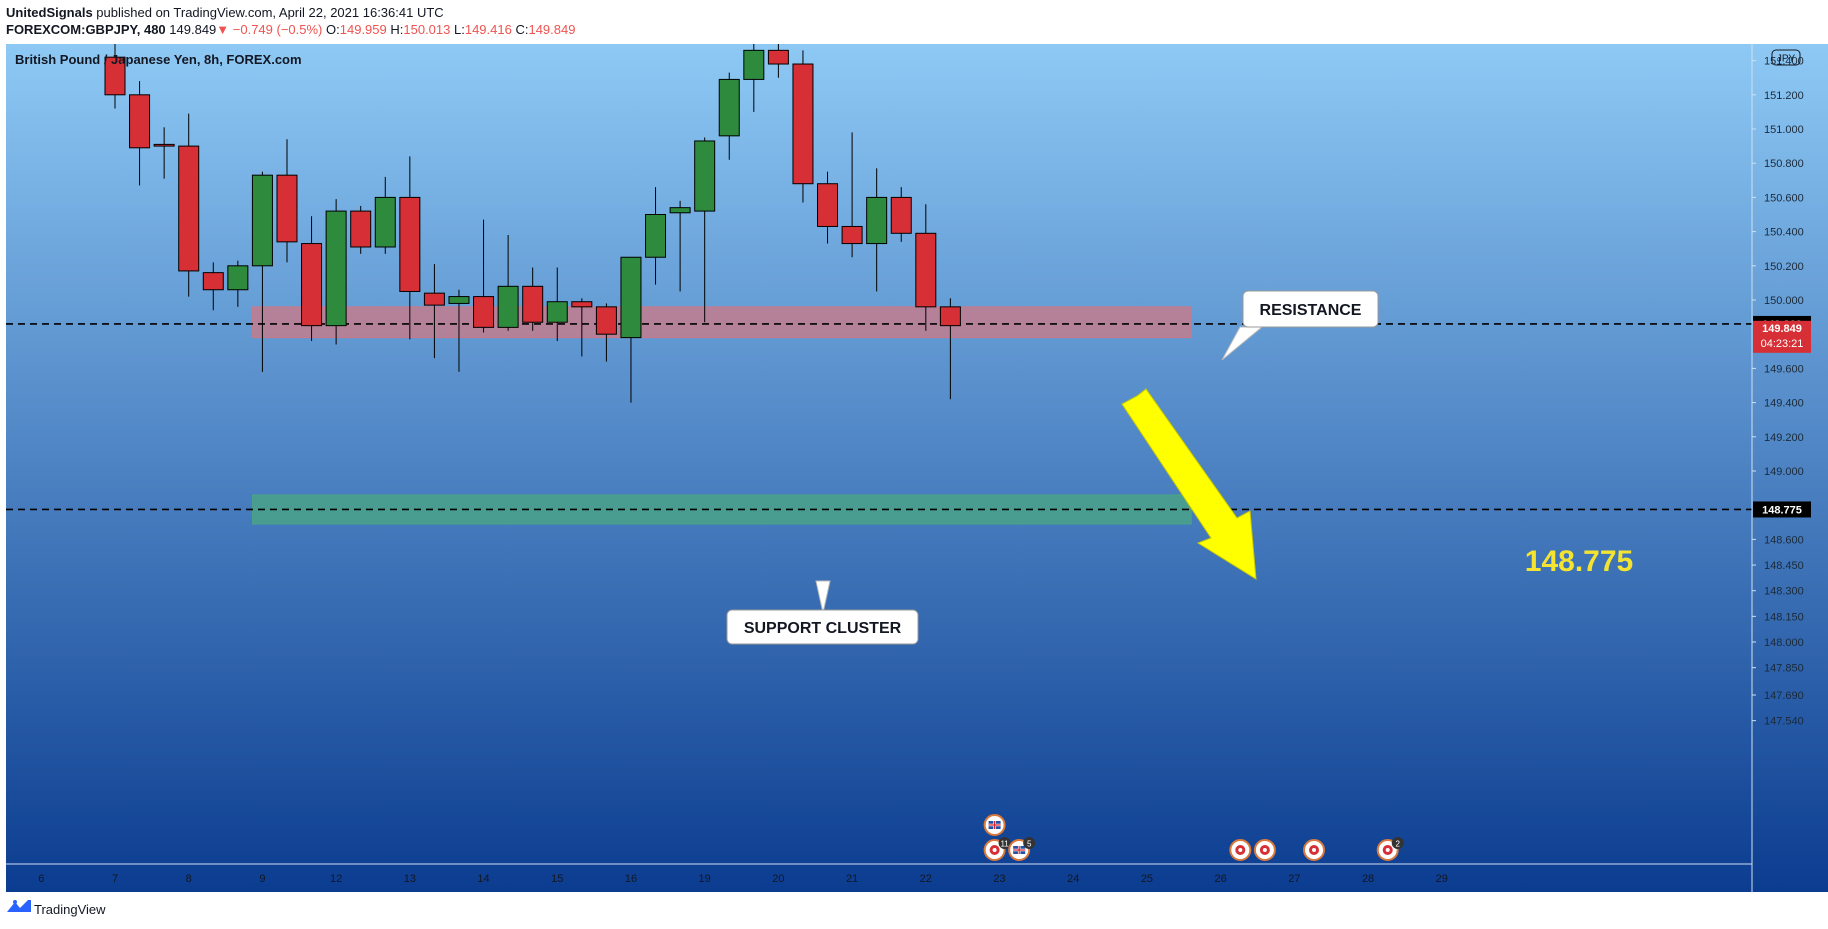  Describe the element at coordinates (914, 910) in the screenshot. I see `footer: TradingView` at that location.